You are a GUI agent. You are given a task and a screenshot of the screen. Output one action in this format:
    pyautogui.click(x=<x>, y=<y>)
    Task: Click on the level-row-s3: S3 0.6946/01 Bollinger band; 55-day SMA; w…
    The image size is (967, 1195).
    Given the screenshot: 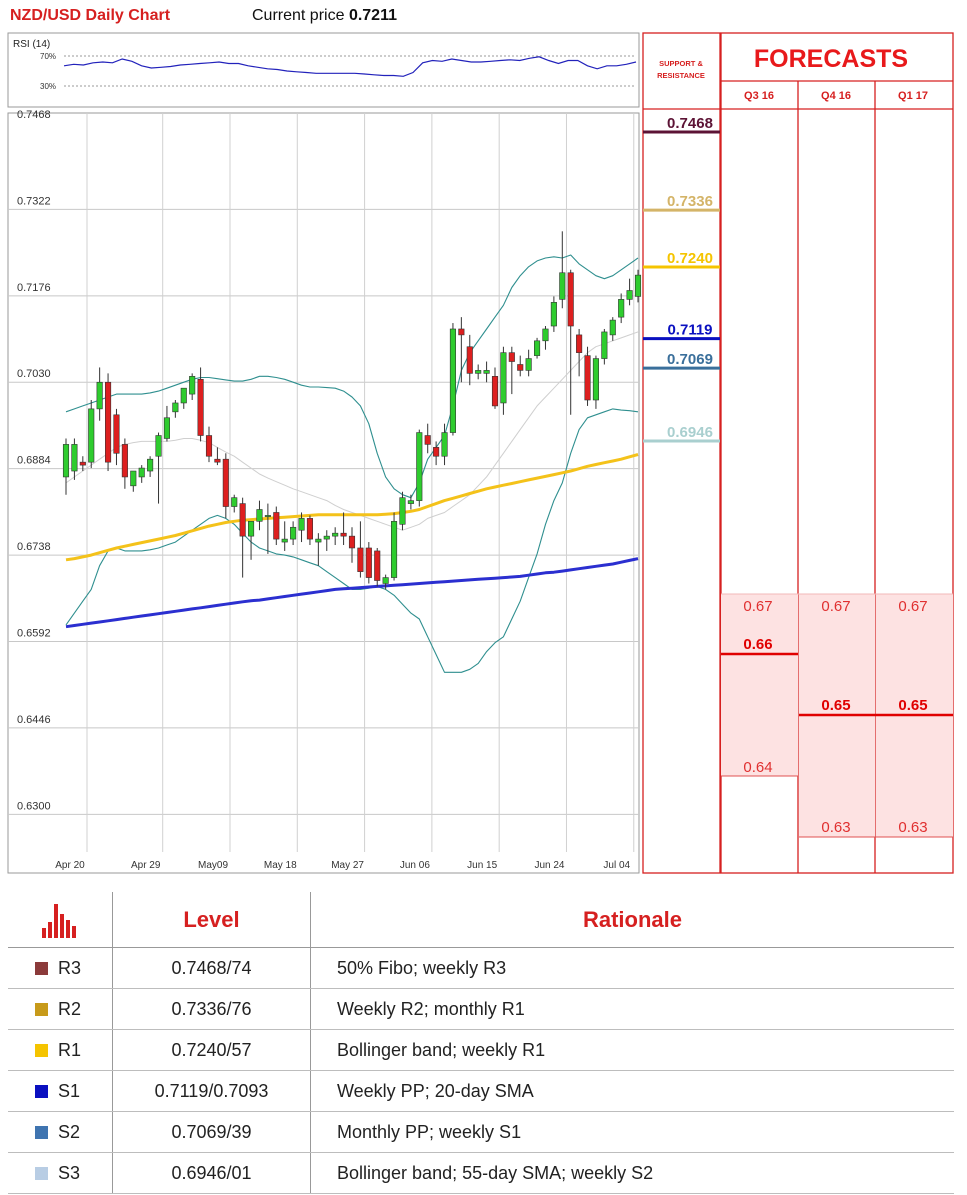 What is the action you would take?
    pyautogui.click(x=481, y=1173)
    